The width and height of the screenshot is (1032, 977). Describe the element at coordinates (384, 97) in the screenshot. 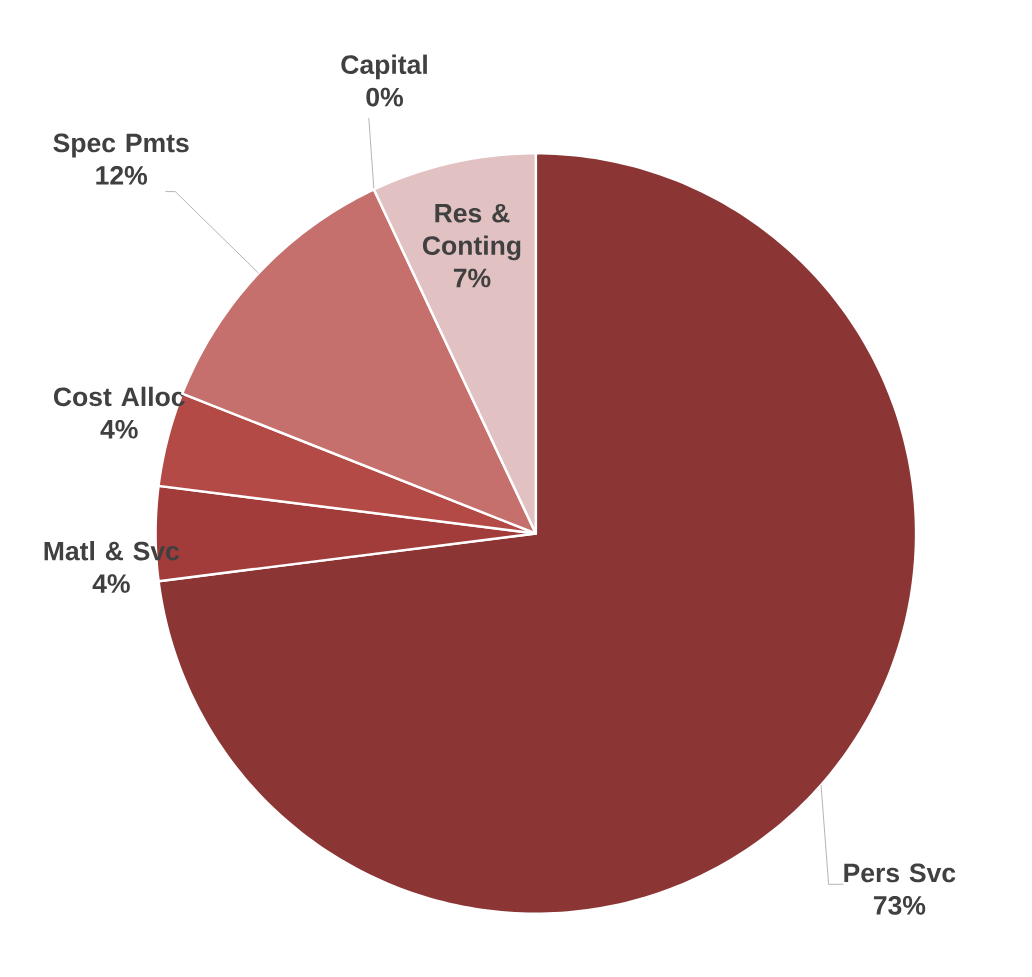

I see `text: 0%` at that location.